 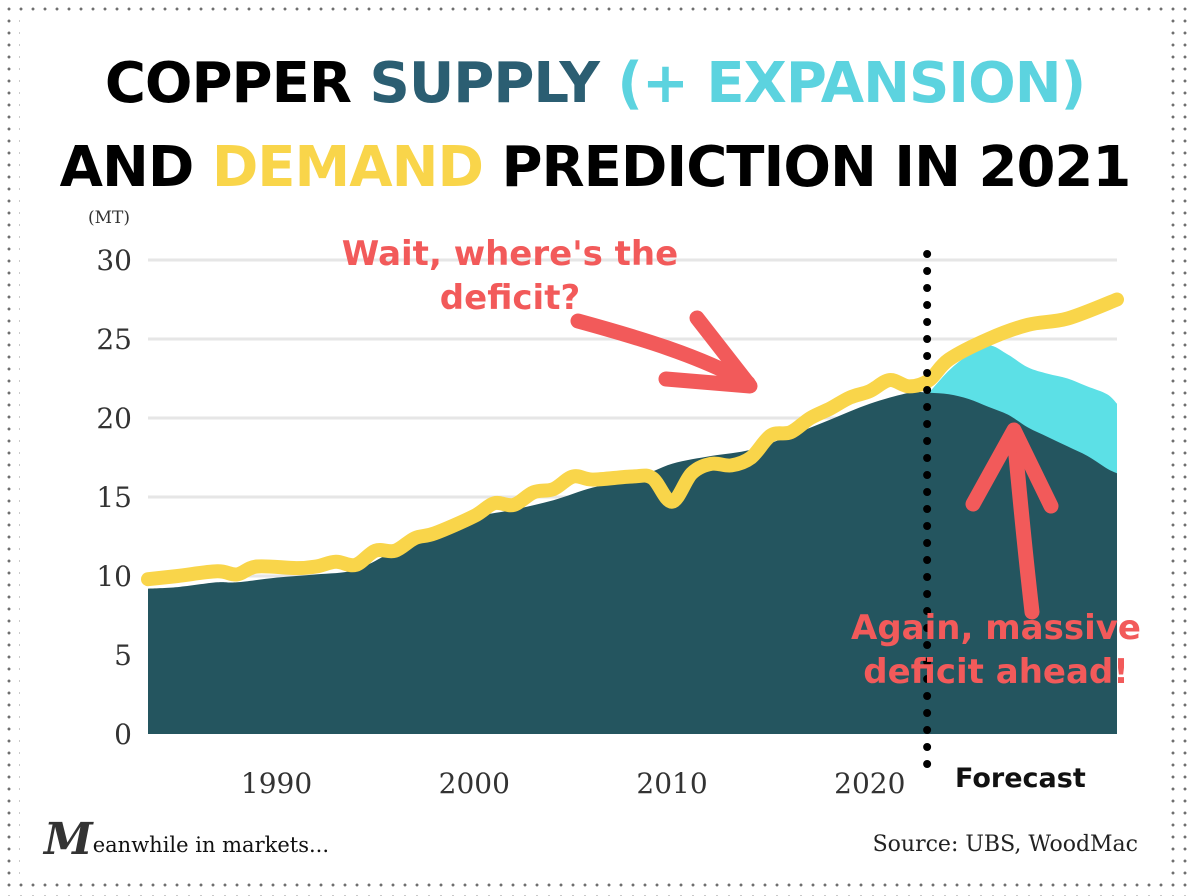 I want to click on x-tick-label: 1990, so click(x=276, y=783).